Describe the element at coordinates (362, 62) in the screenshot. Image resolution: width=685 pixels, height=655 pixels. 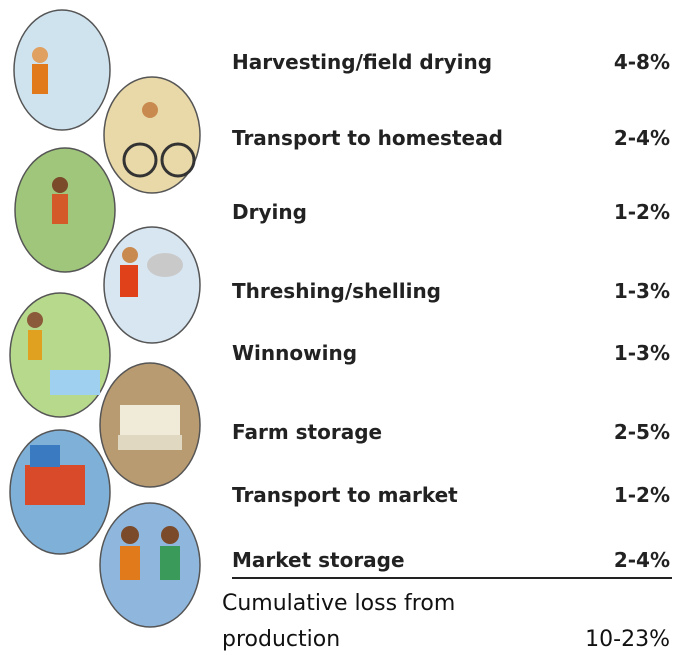
I see `stage-label: Harvesting/field drying` at that location.